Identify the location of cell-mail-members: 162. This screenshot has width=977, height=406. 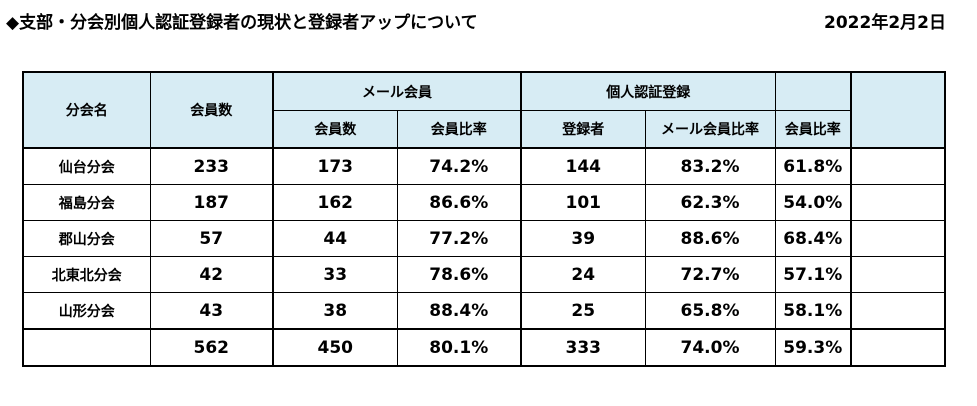
(335, 202).